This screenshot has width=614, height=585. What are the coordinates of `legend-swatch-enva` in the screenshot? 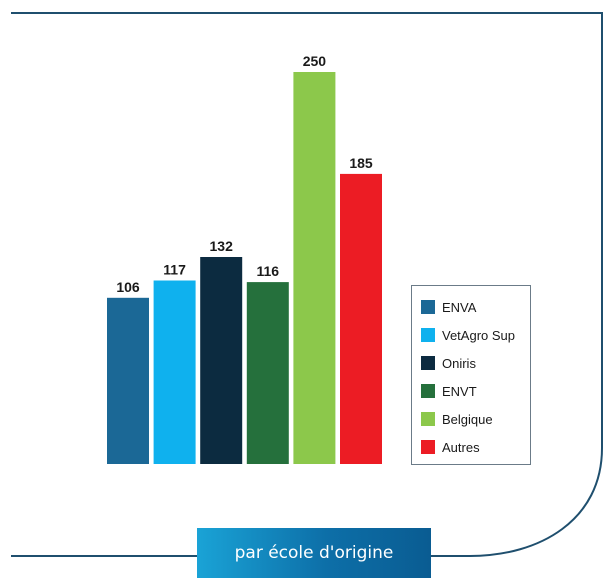 It's located at (428, 307).